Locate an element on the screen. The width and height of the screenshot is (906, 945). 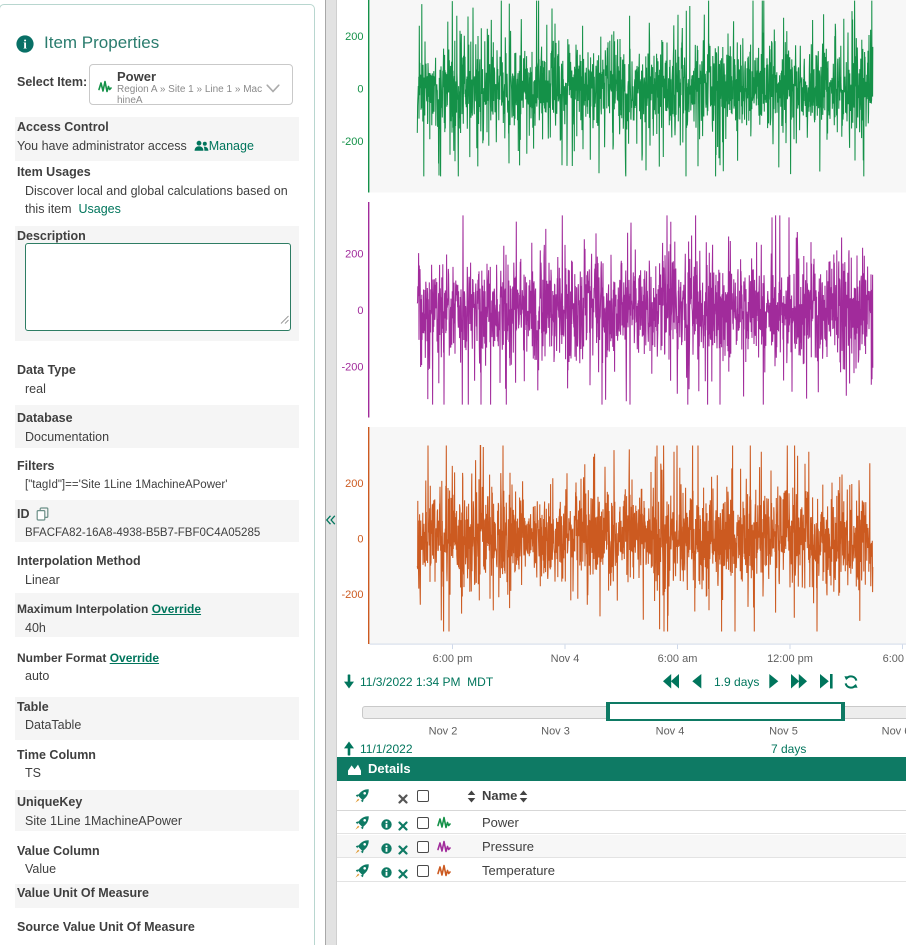
svg-text: Nov 2 is located at coordinates (443, 732).